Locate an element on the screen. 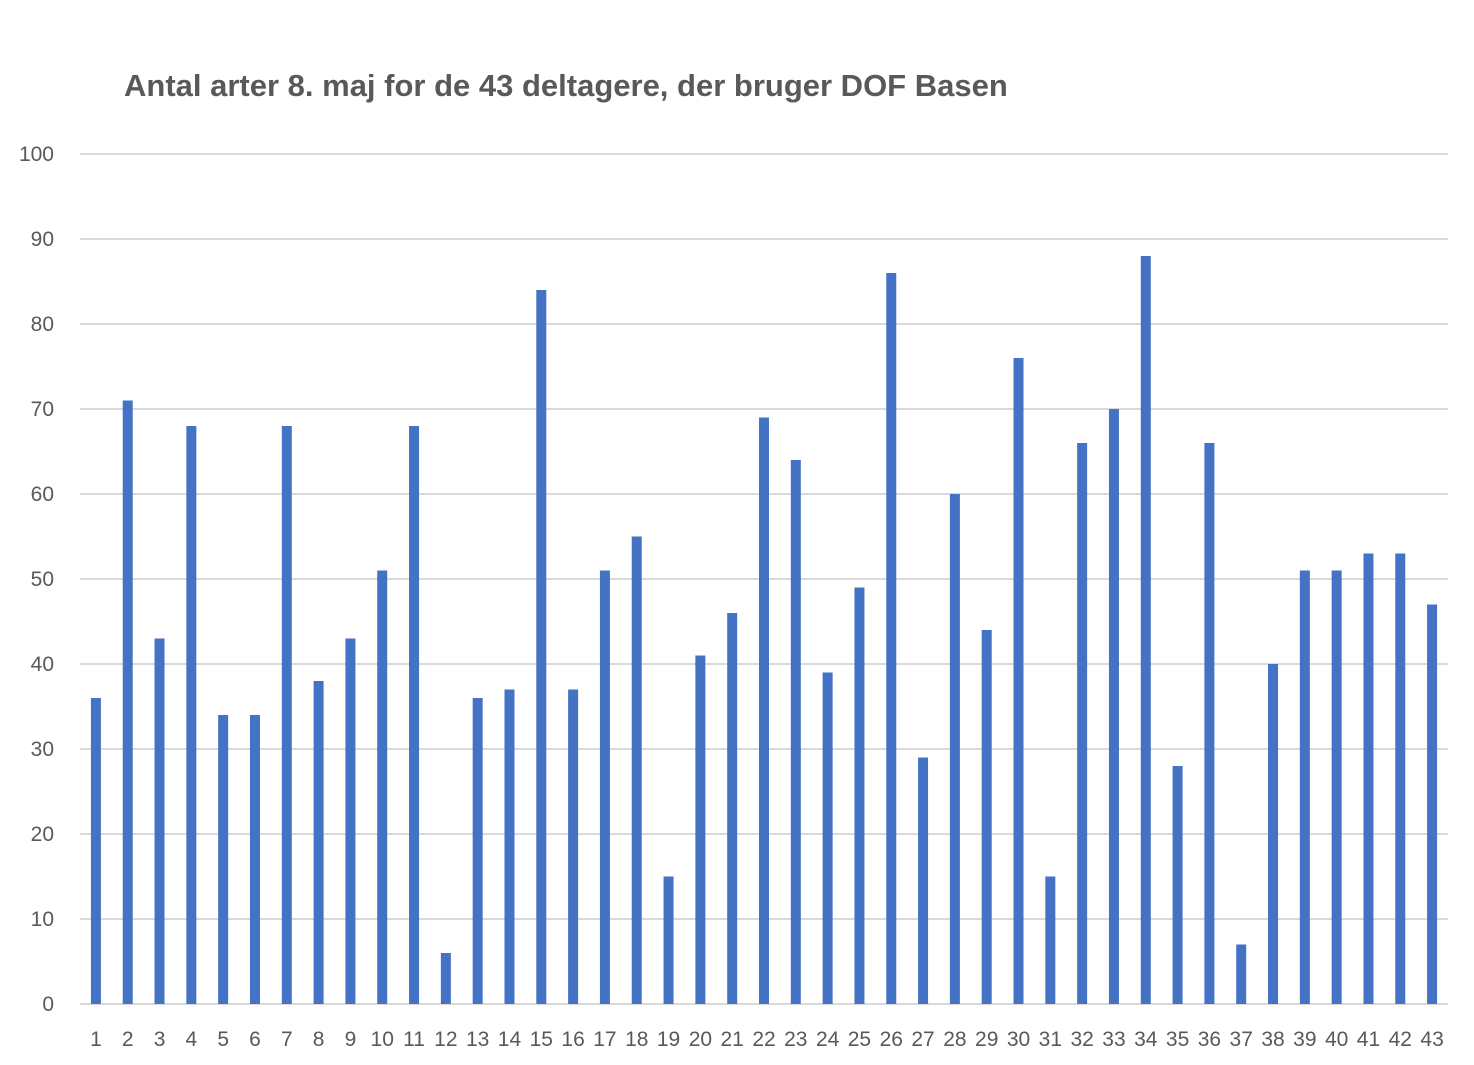 This screenshot has width=1474, height=1065. x-tick-label: 22 is located at coordinates (763, 1039).